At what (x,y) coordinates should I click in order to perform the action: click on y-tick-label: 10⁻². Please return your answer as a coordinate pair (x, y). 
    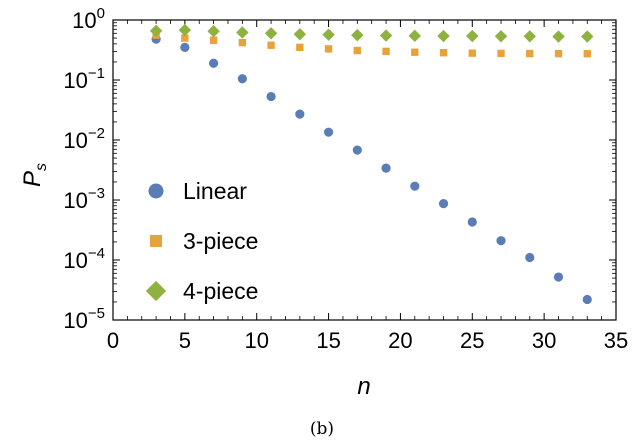
    Looking at the image, I should click on (84, 139).